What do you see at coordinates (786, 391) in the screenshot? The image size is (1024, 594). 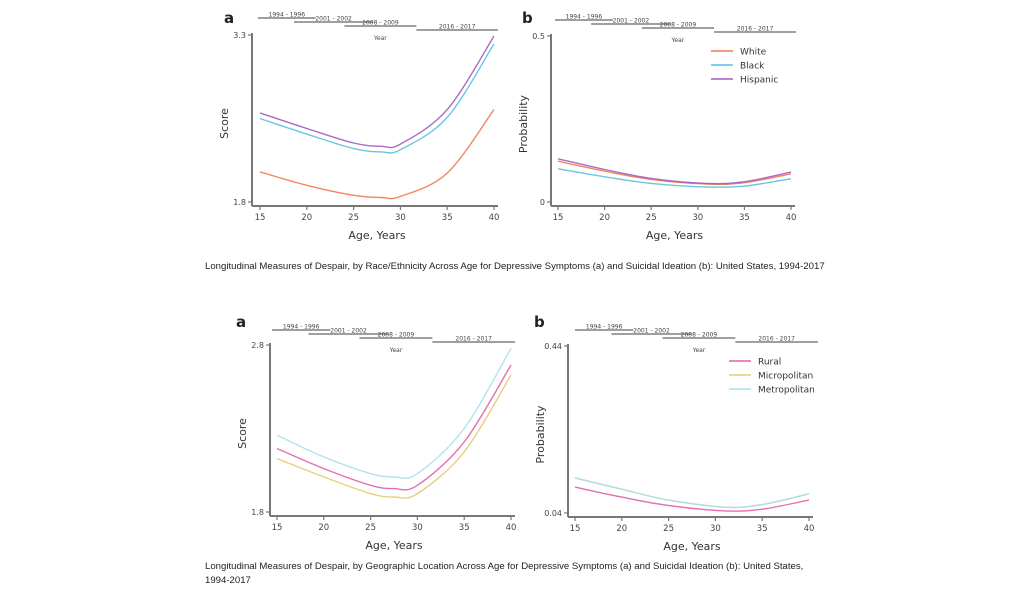 I see `legend-label: Metropolitan` at bounding box center [786, 391].